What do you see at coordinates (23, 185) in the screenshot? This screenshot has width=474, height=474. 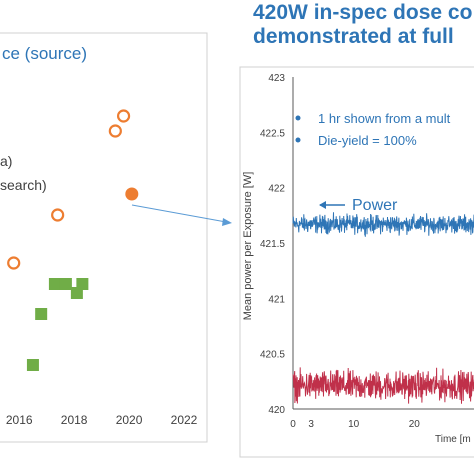 I see `legend-fragment-2: search)` at bounding box center [23, 185].